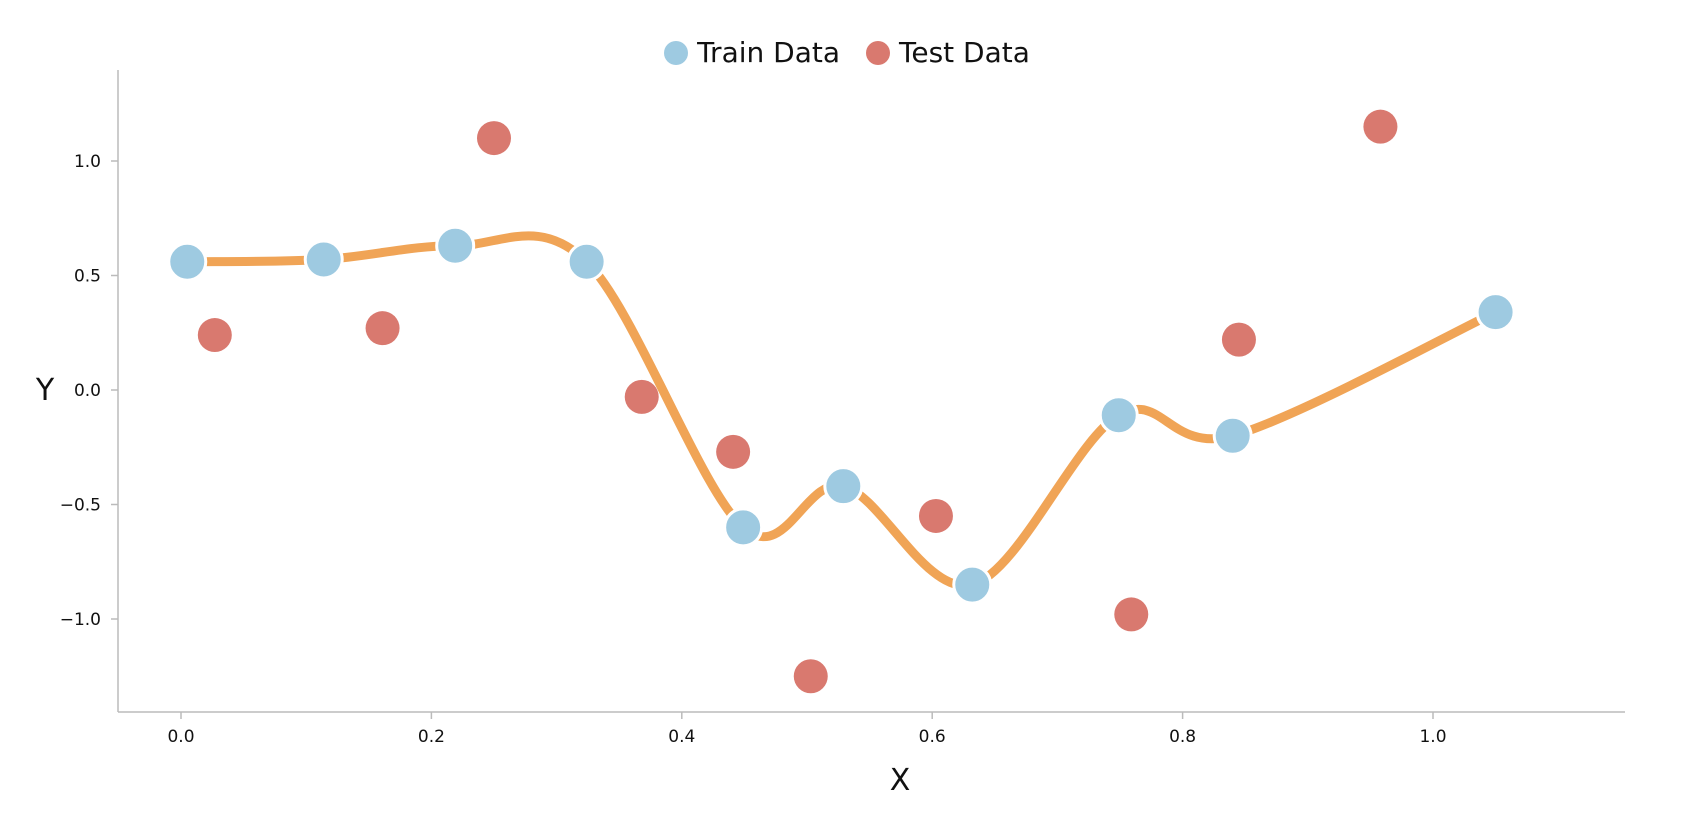  I want to click on legend-label-test: Test Data, so click(964, 52).